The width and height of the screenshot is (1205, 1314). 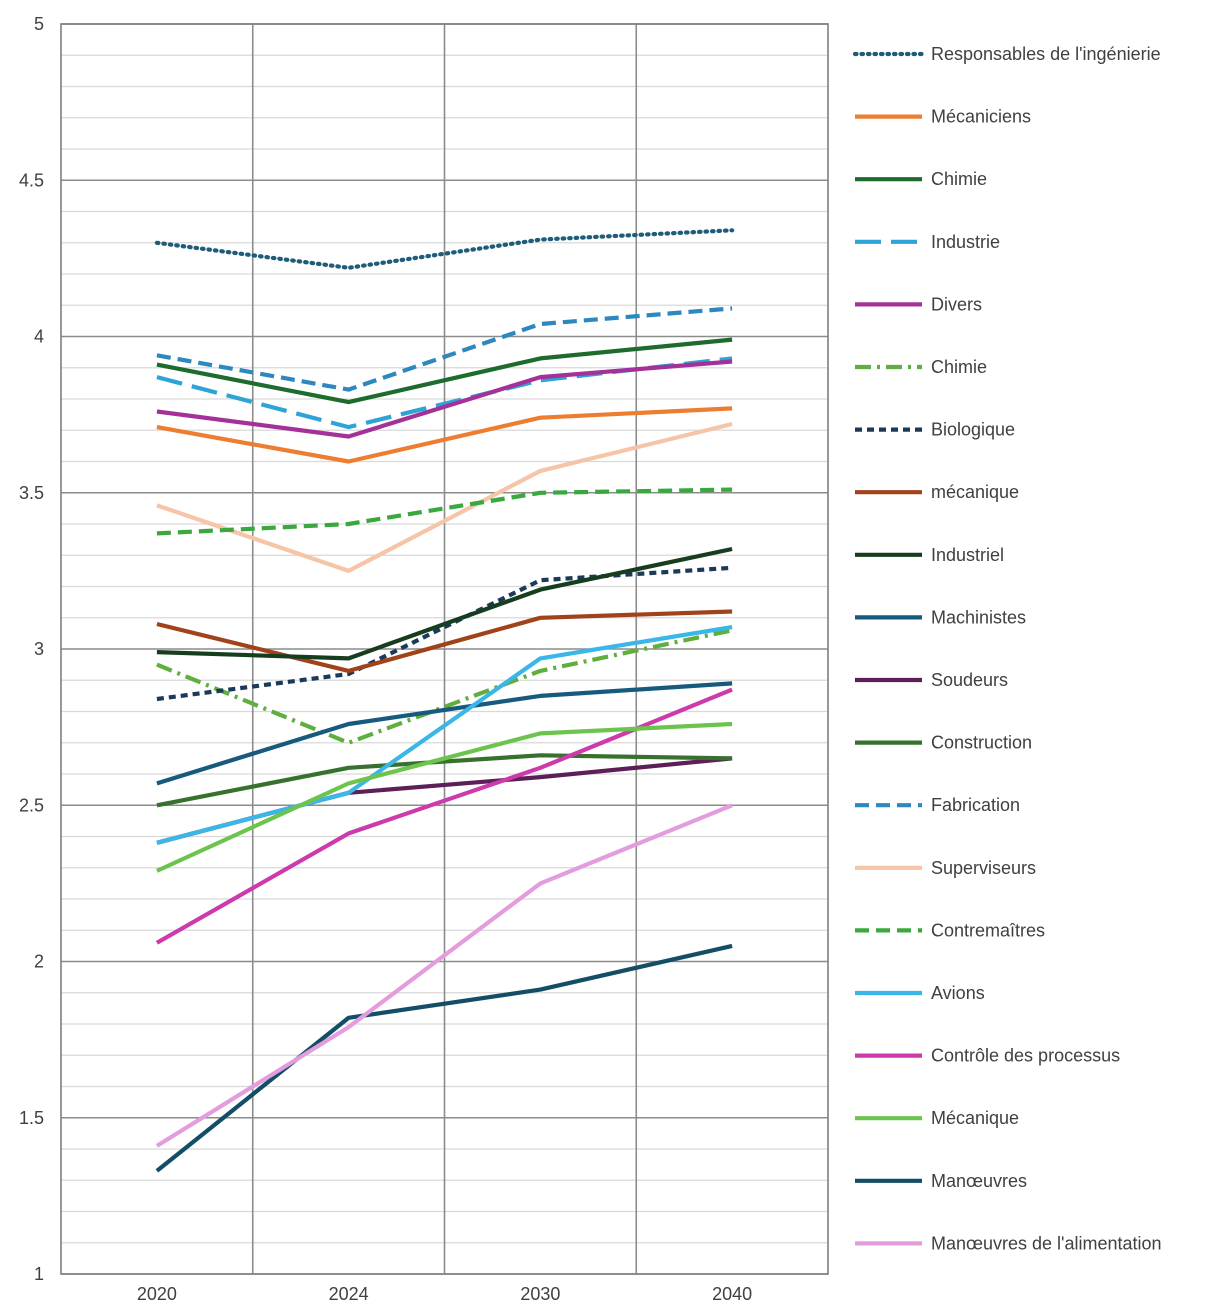 I want to click on legend-label: Avions, so click(x=958, y=993).